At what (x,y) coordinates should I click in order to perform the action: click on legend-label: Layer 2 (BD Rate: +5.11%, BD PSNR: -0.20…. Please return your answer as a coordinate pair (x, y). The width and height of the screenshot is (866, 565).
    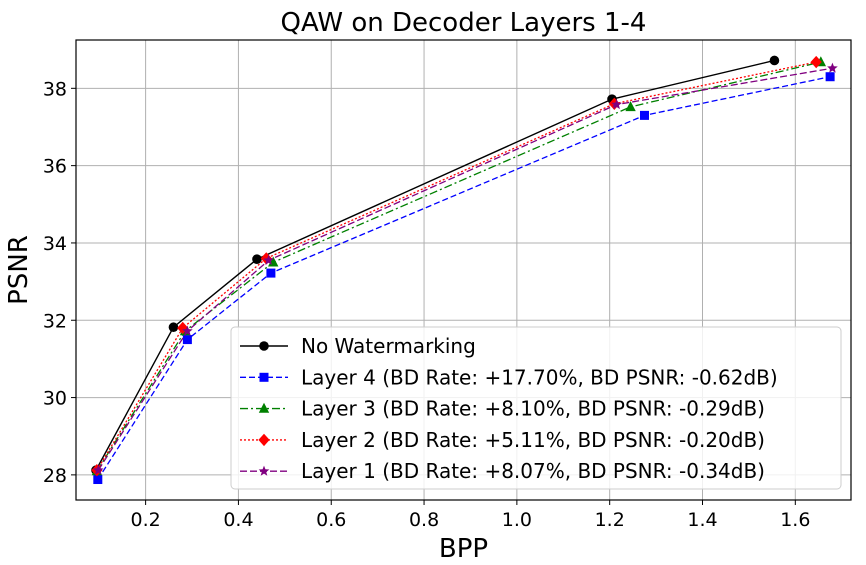
    Looking at the image, I should click on (533, 440).